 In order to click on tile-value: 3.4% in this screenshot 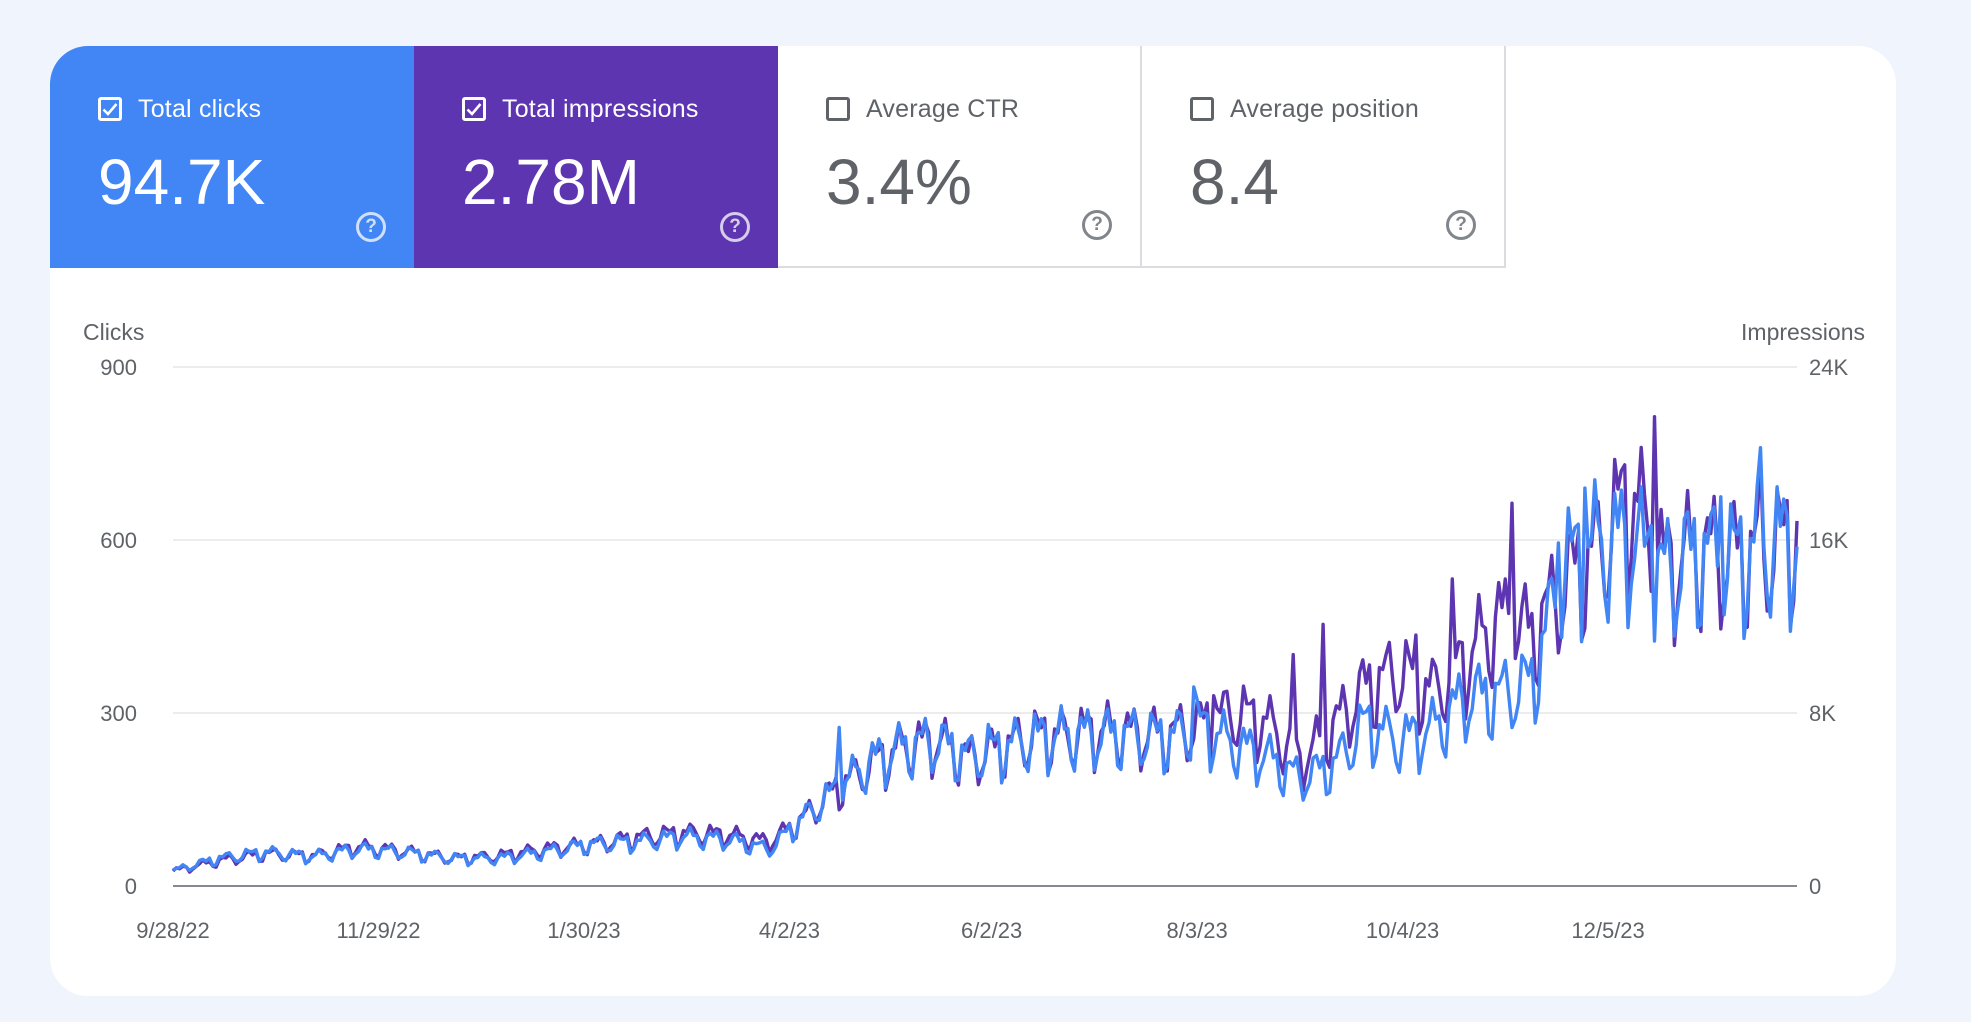, I will do `click(899, 182)`.